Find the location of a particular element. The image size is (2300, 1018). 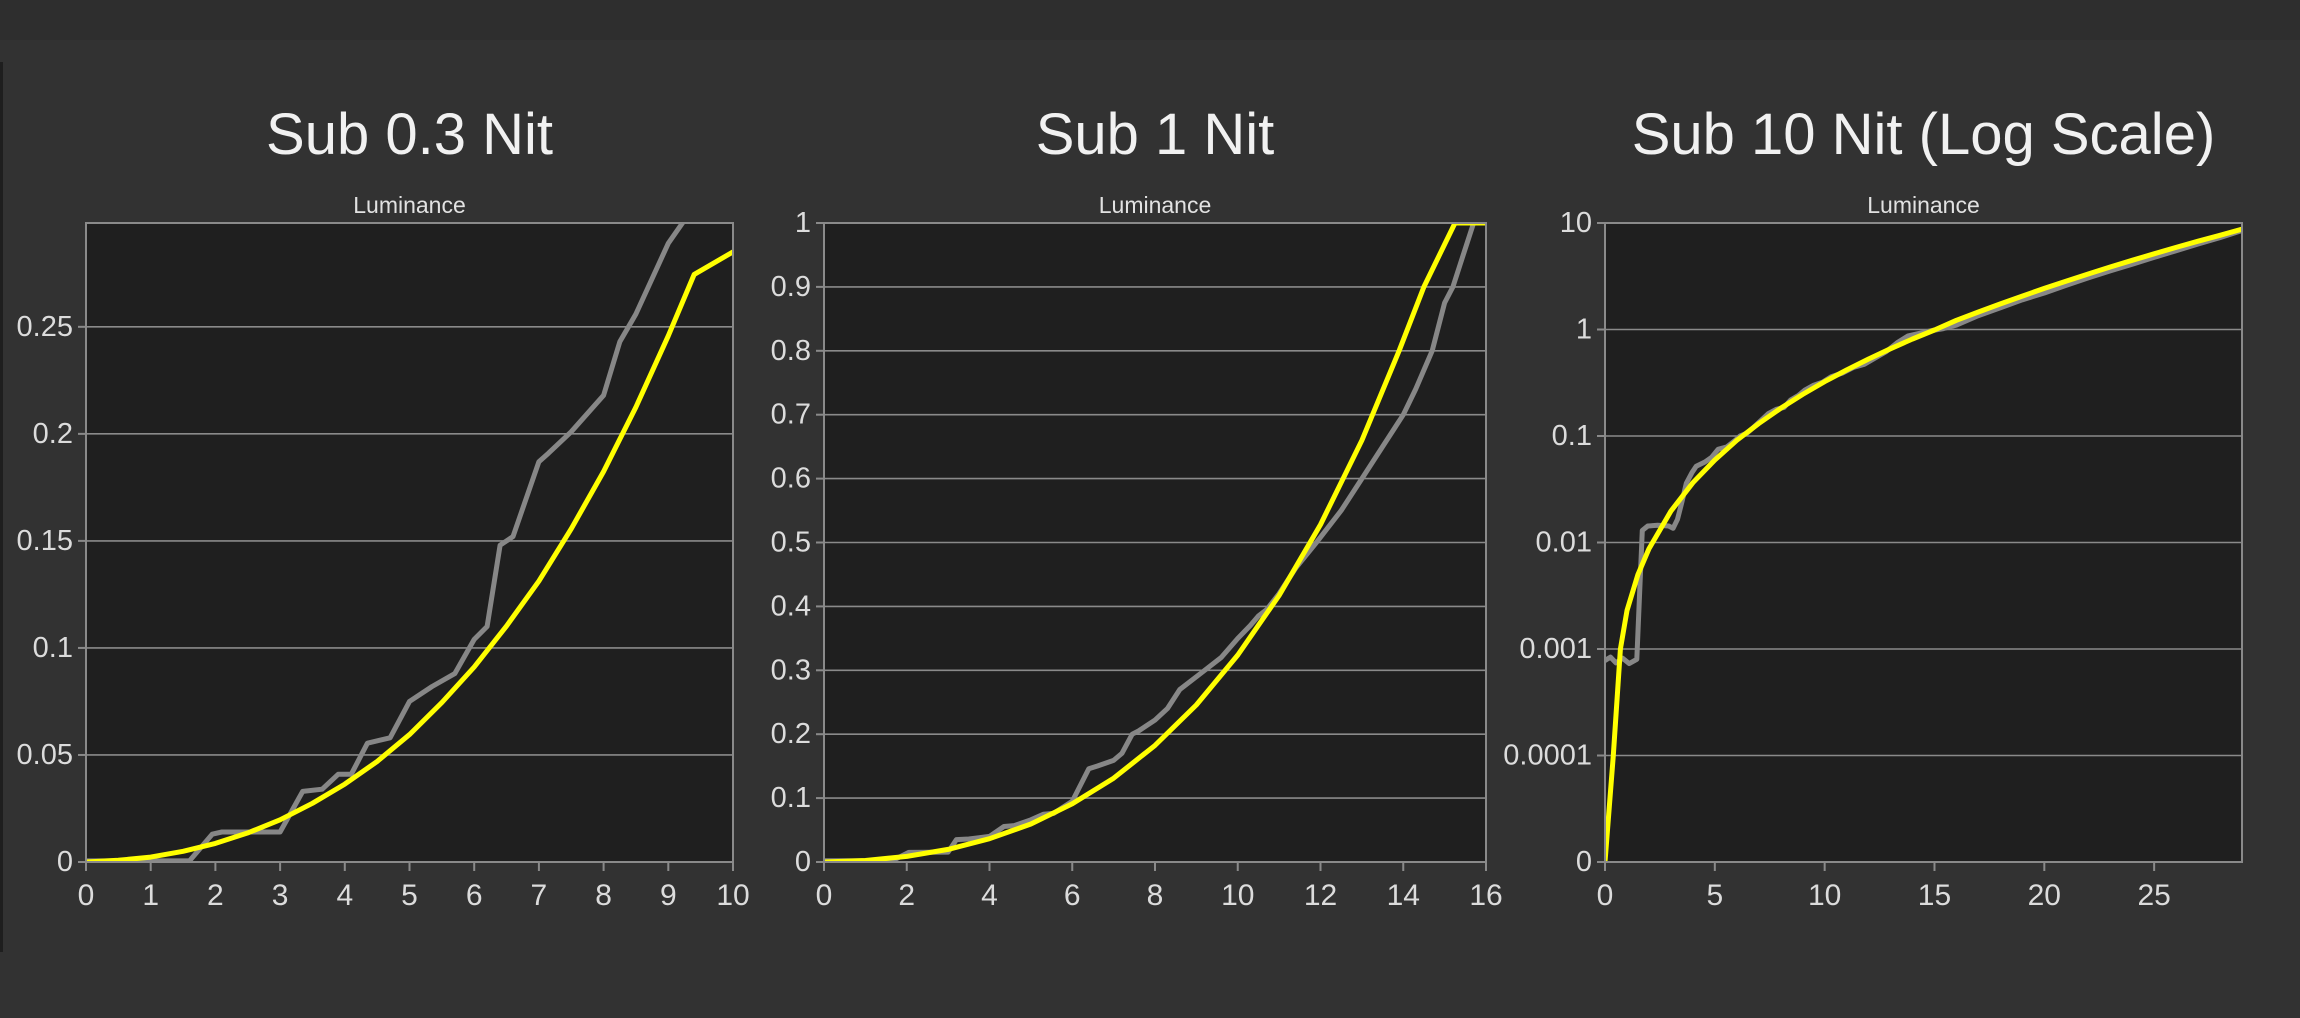

y-tick-label: 0.5 is located at coordinates (791, 543).